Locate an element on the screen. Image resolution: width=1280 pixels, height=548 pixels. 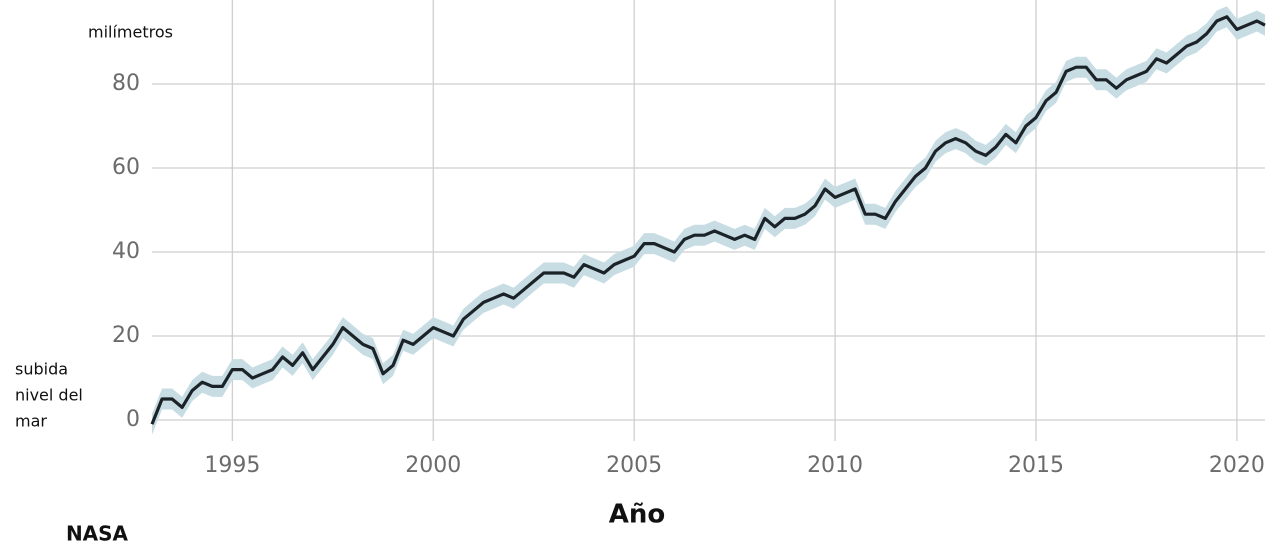
y-tick-label: 20 is located at coordinates (126, 335).